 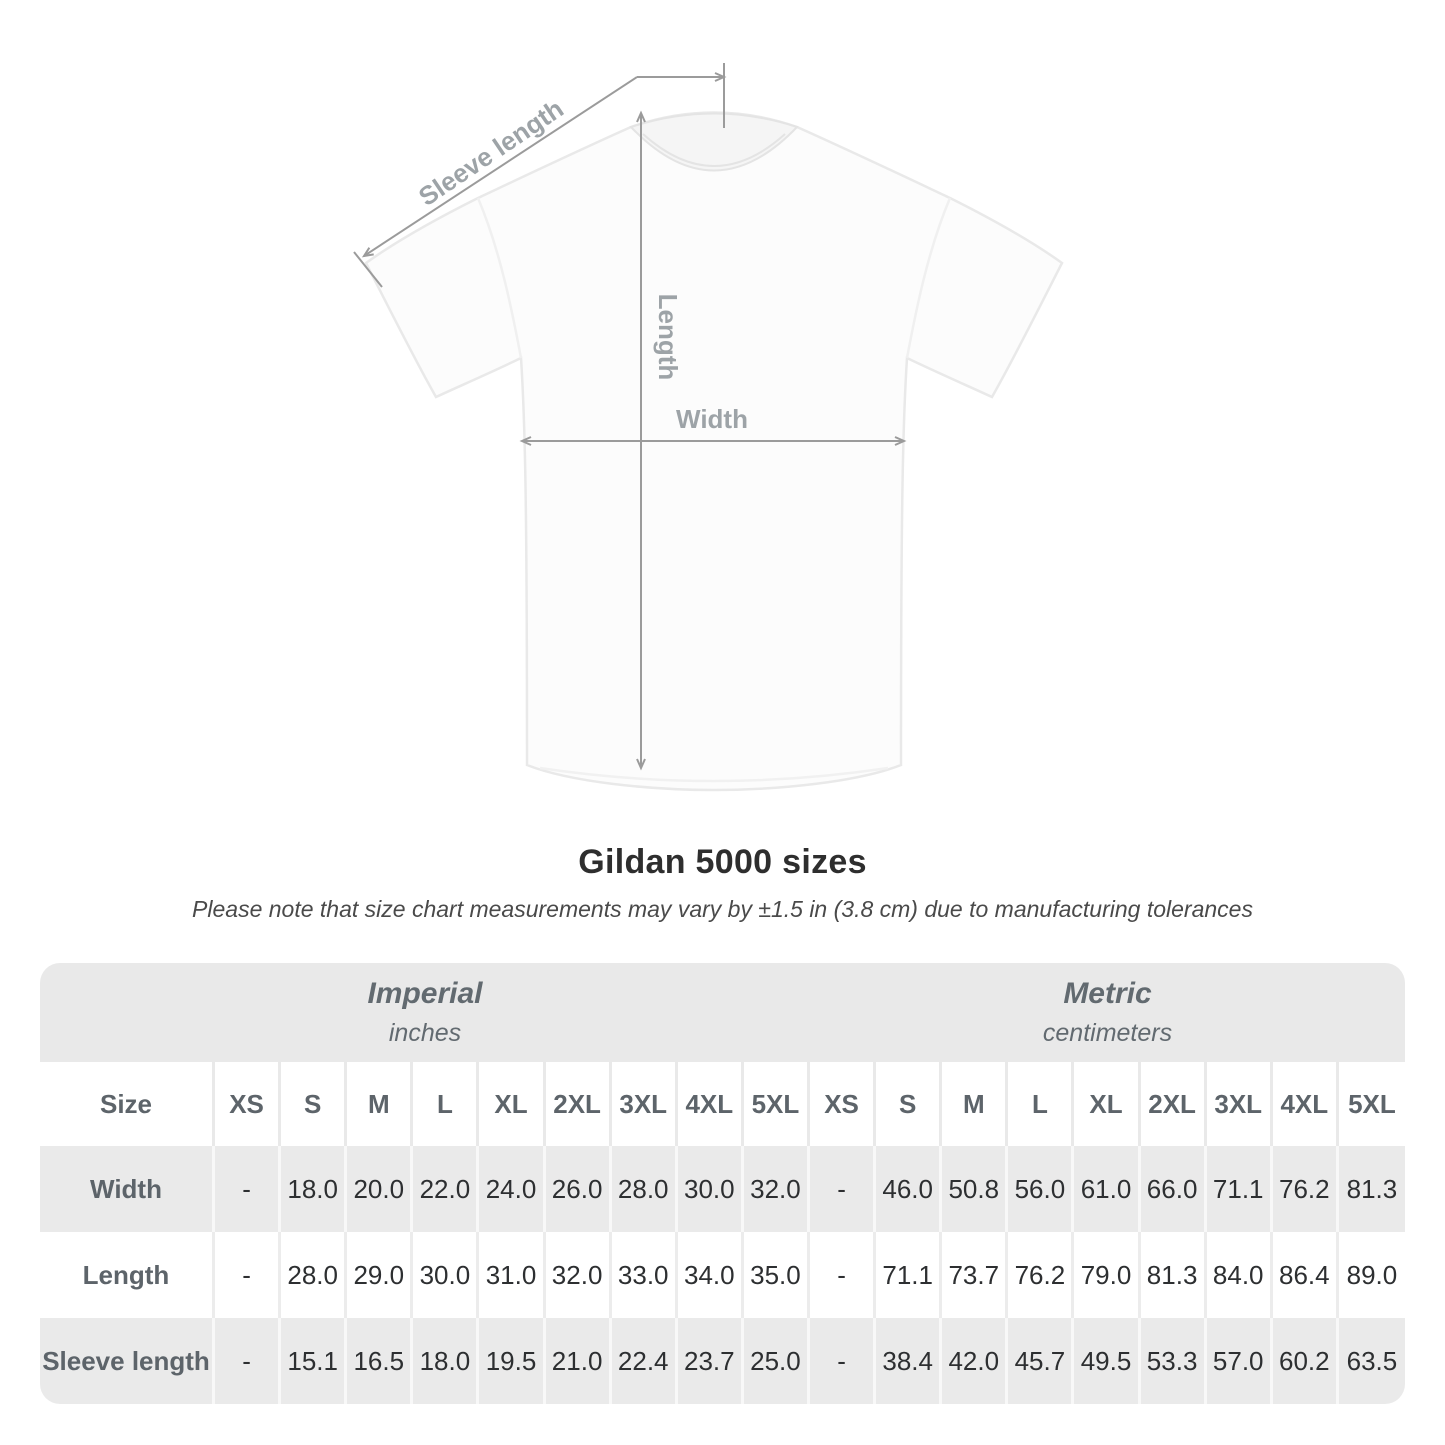 I want to click on metric-section-title: Metric, so click(x=1107, y=993).